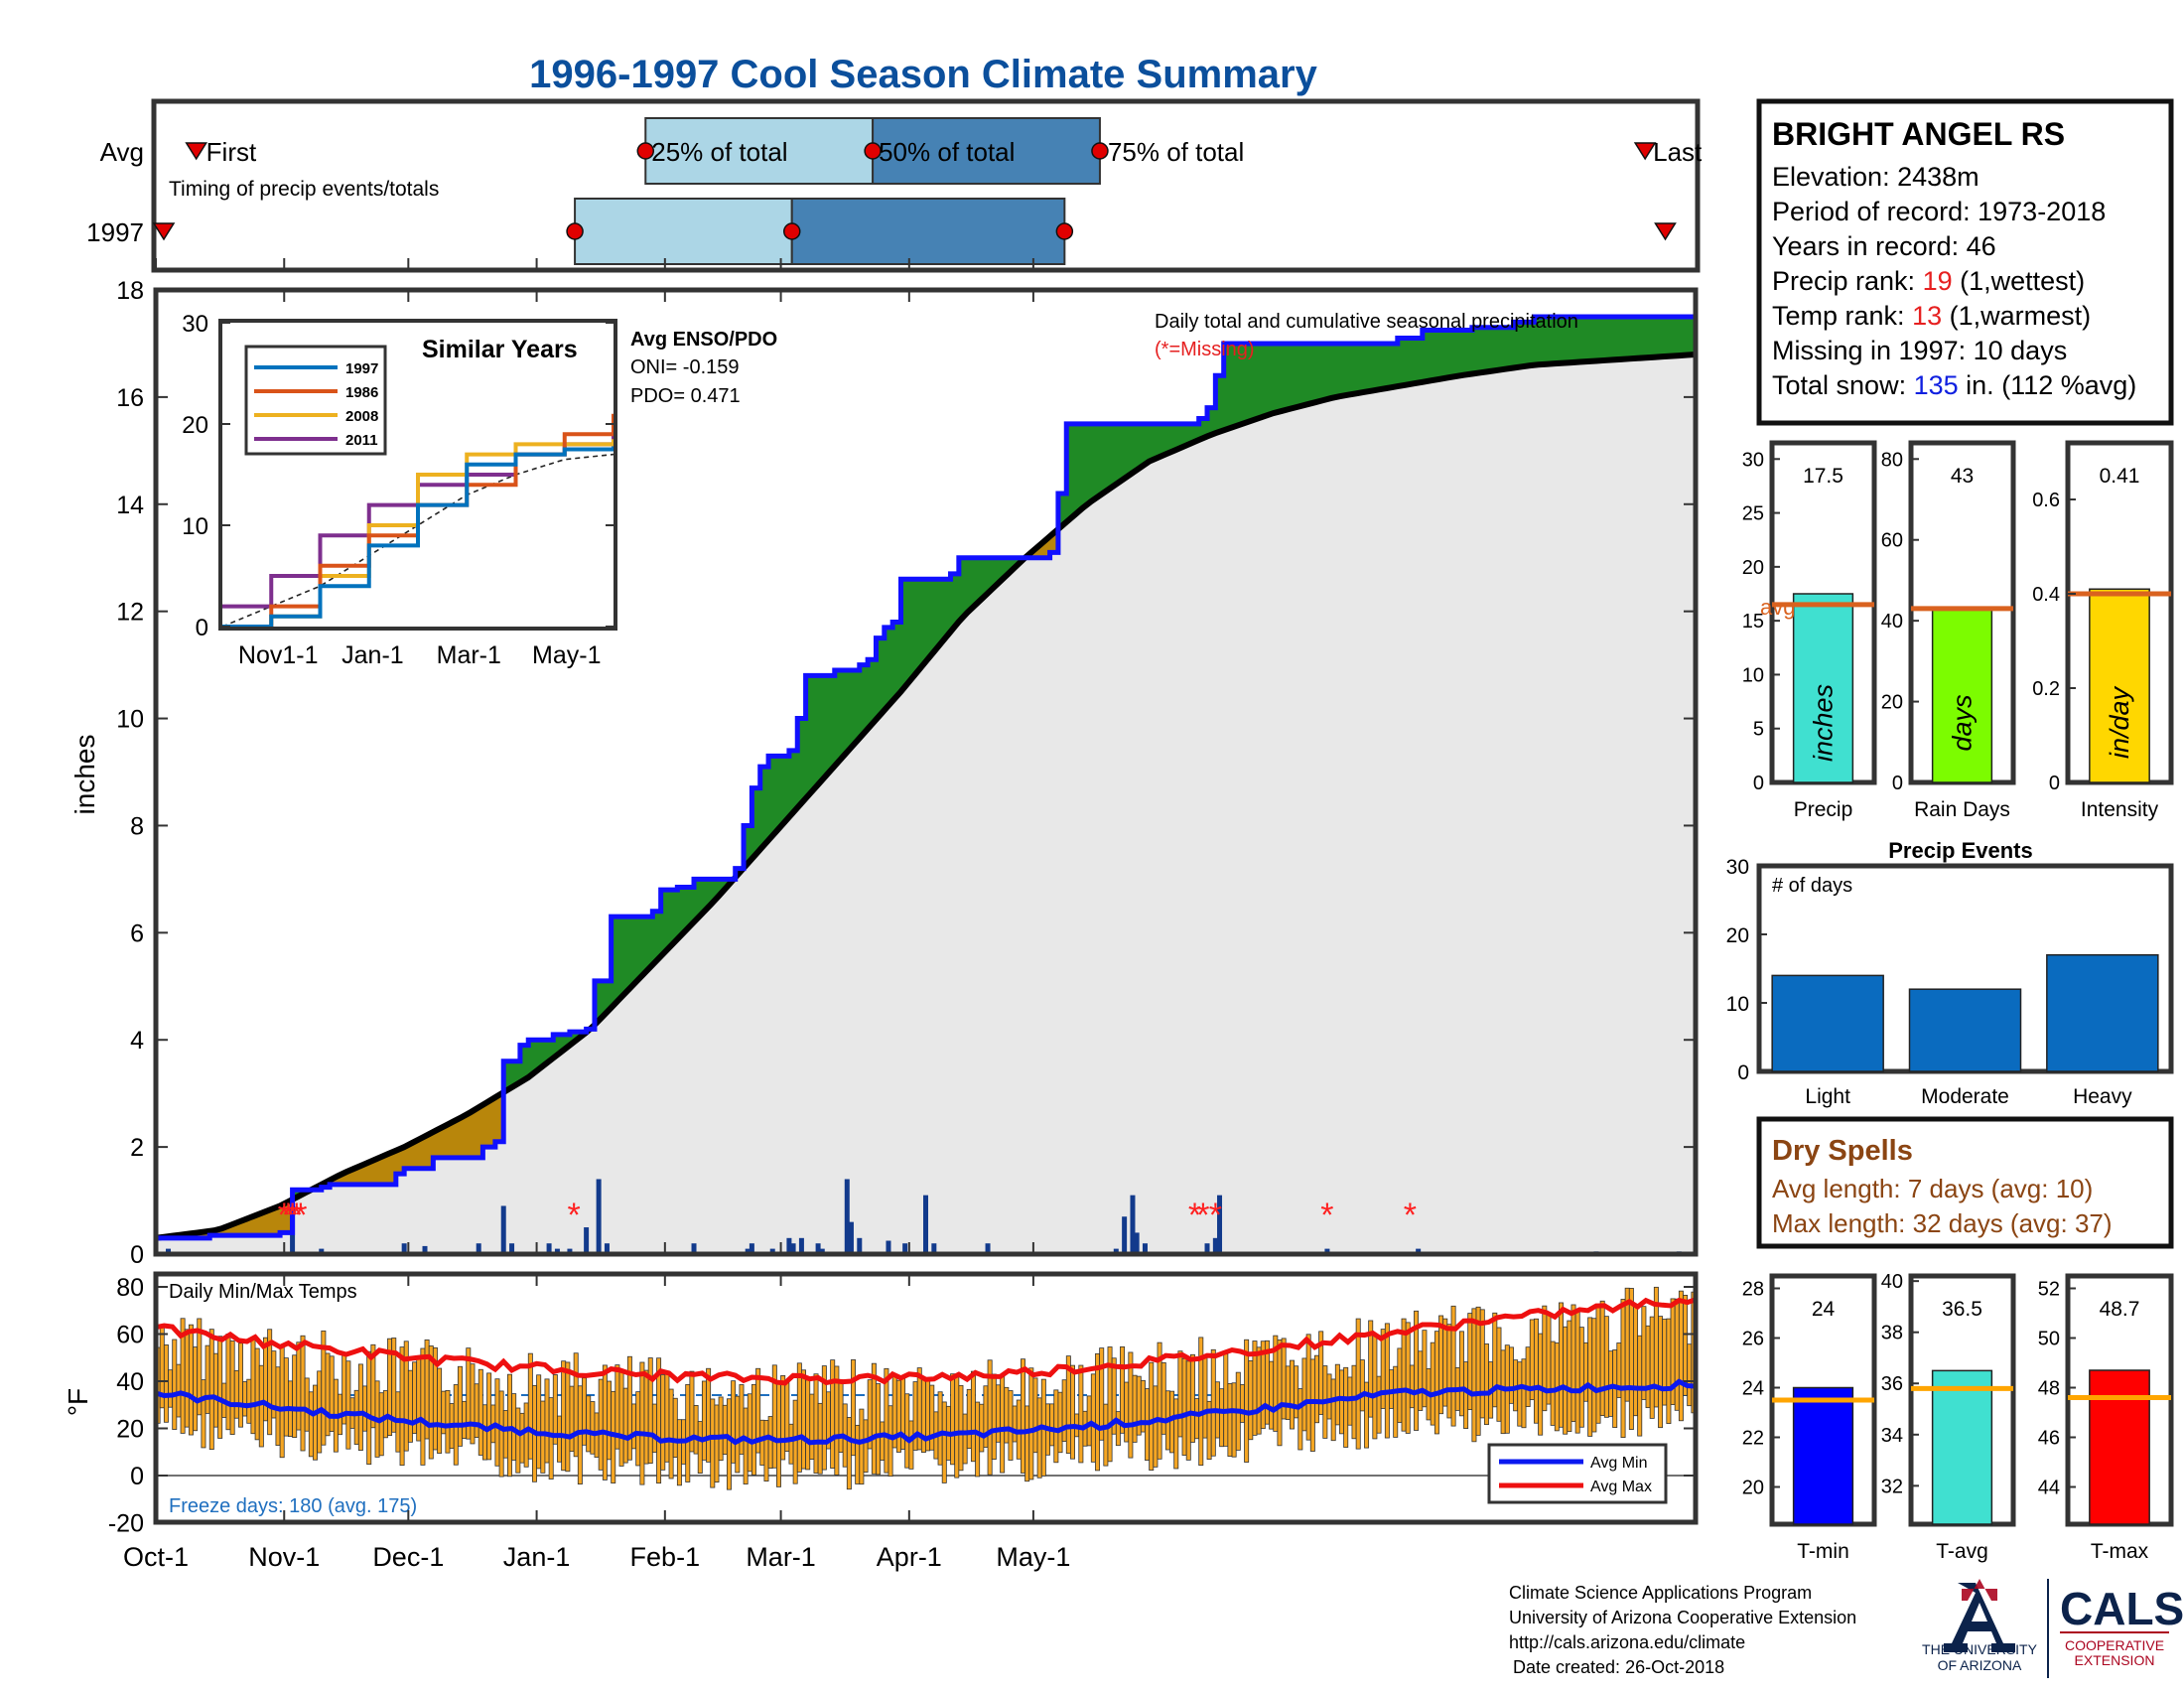 This screenshot has width=2184, height=1693. Describe the element at coordinates (1737, 1004) in the screenshot. I see `events-tick-label: 10` at that location.